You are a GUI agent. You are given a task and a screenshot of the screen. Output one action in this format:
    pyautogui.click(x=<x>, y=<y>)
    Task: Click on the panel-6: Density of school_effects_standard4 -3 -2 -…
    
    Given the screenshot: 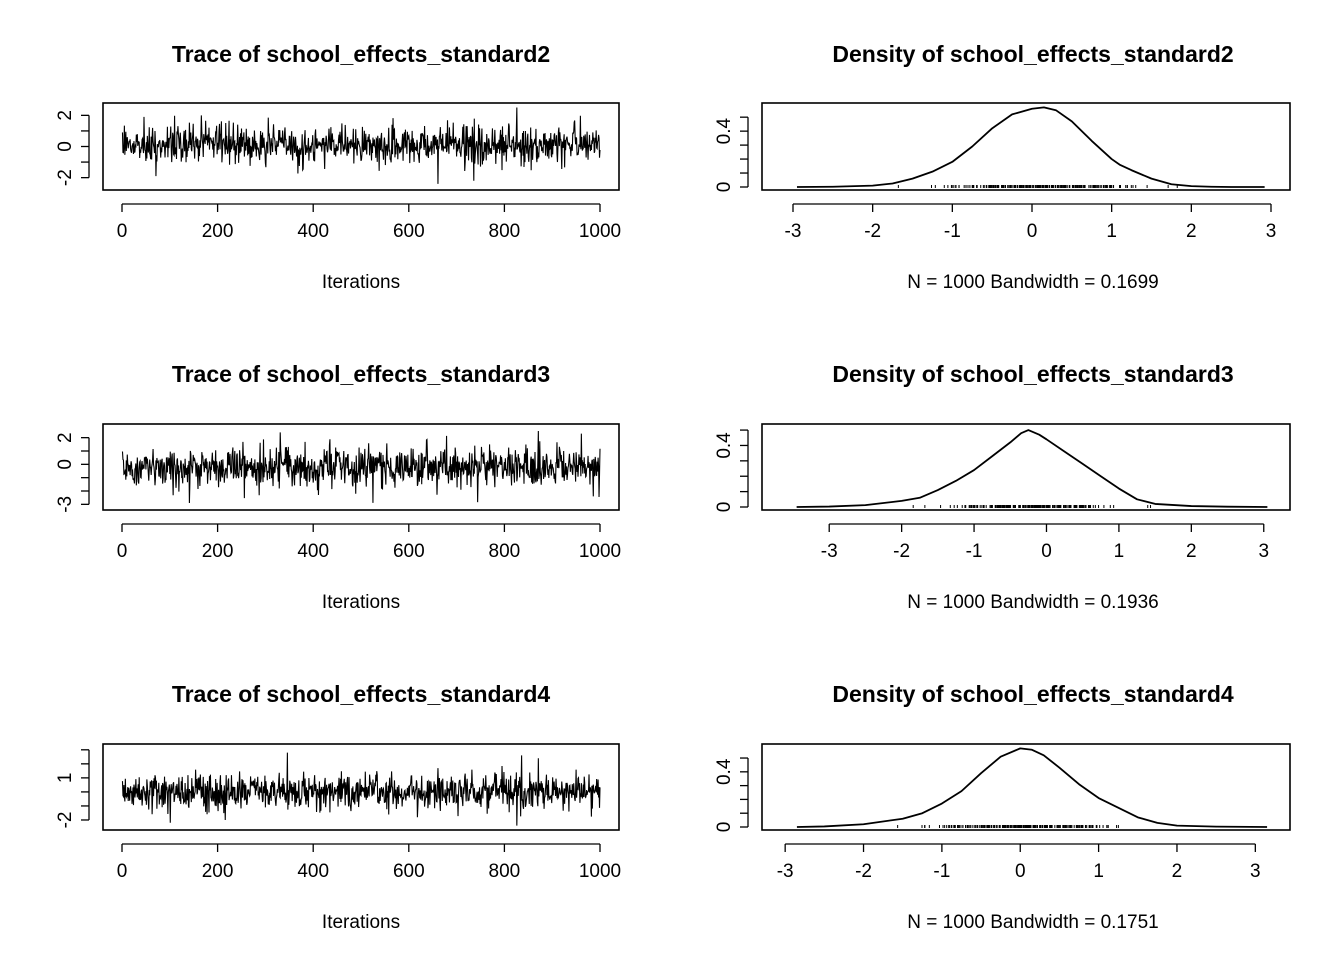 What is the action you would take?
    pyautogui.click(x=1002, y=807)
    